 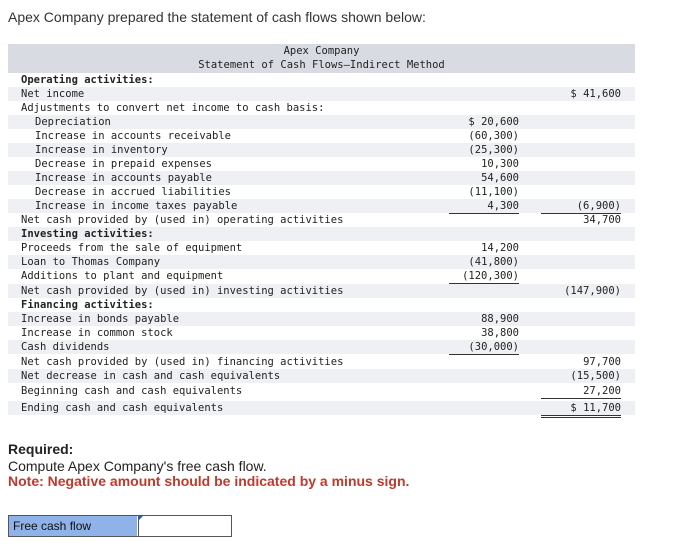 What do you see at coordinates (484, 206) in the screenshot?
I see `row-amount: 4,300` at bounding box center [484, 206].